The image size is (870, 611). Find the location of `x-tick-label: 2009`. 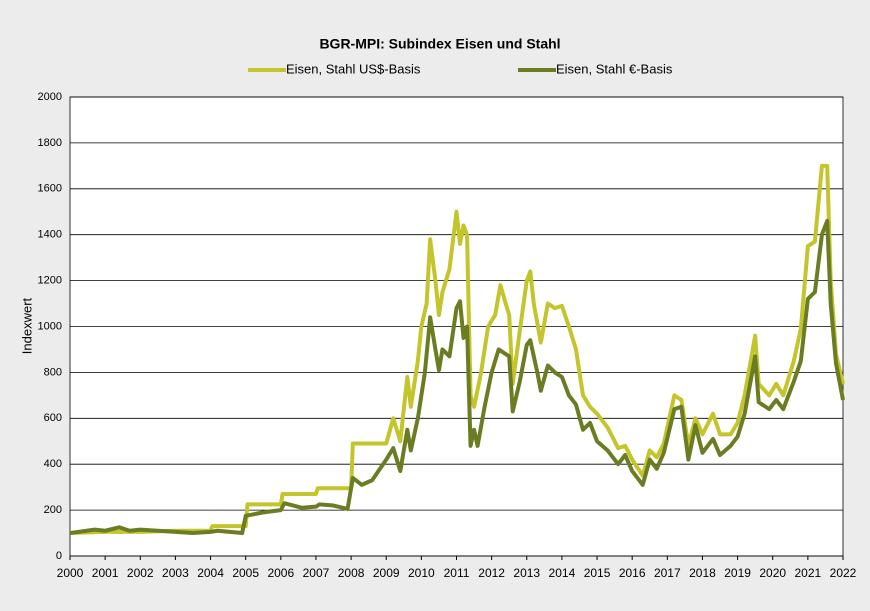

x-tick-label: 2009 is located at coordinates (386, 573).